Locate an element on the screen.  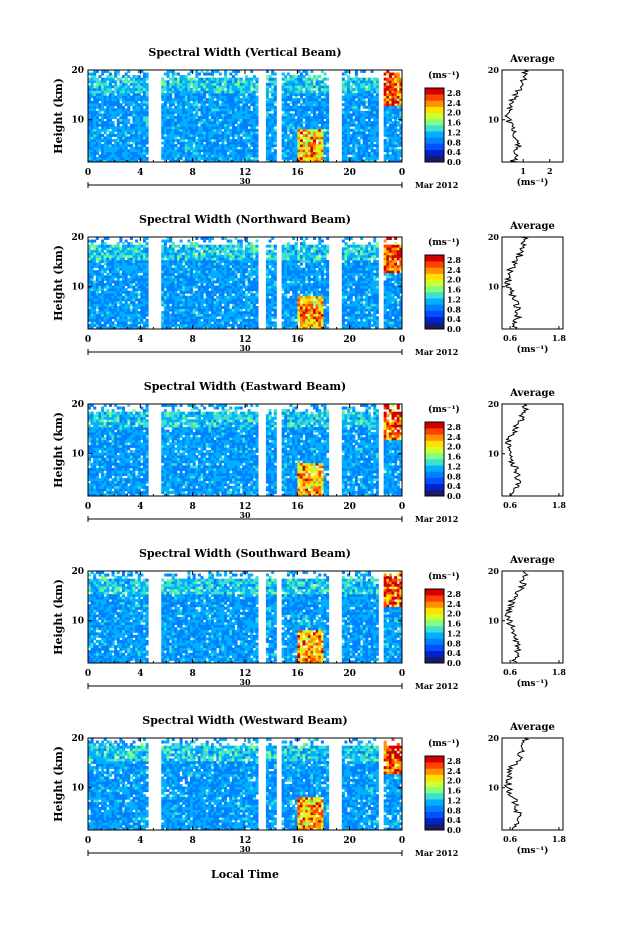
colorbar-segment is located at coordinates (434, 103).